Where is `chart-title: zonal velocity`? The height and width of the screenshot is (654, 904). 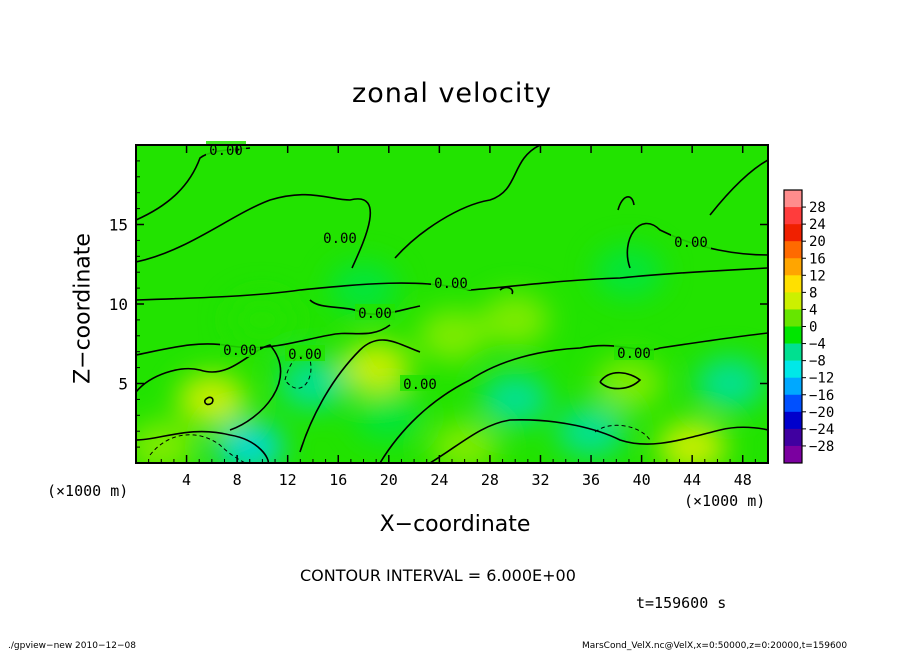
chart-title: zonal velocity is located at coordinates (452, 93).